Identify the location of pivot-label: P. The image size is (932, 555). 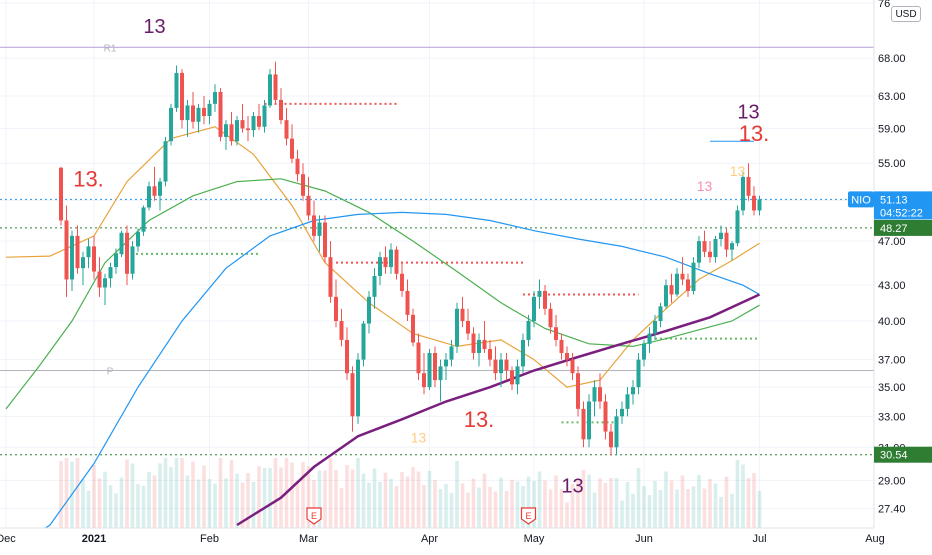
(110, 371).